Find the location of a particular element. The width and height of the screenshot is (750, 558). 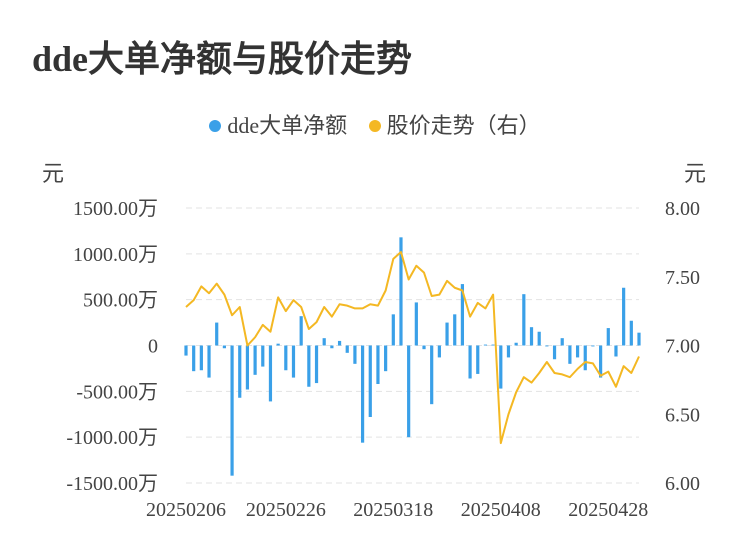

x-tick-label: 20250206 is located at coordinates (186, 510).